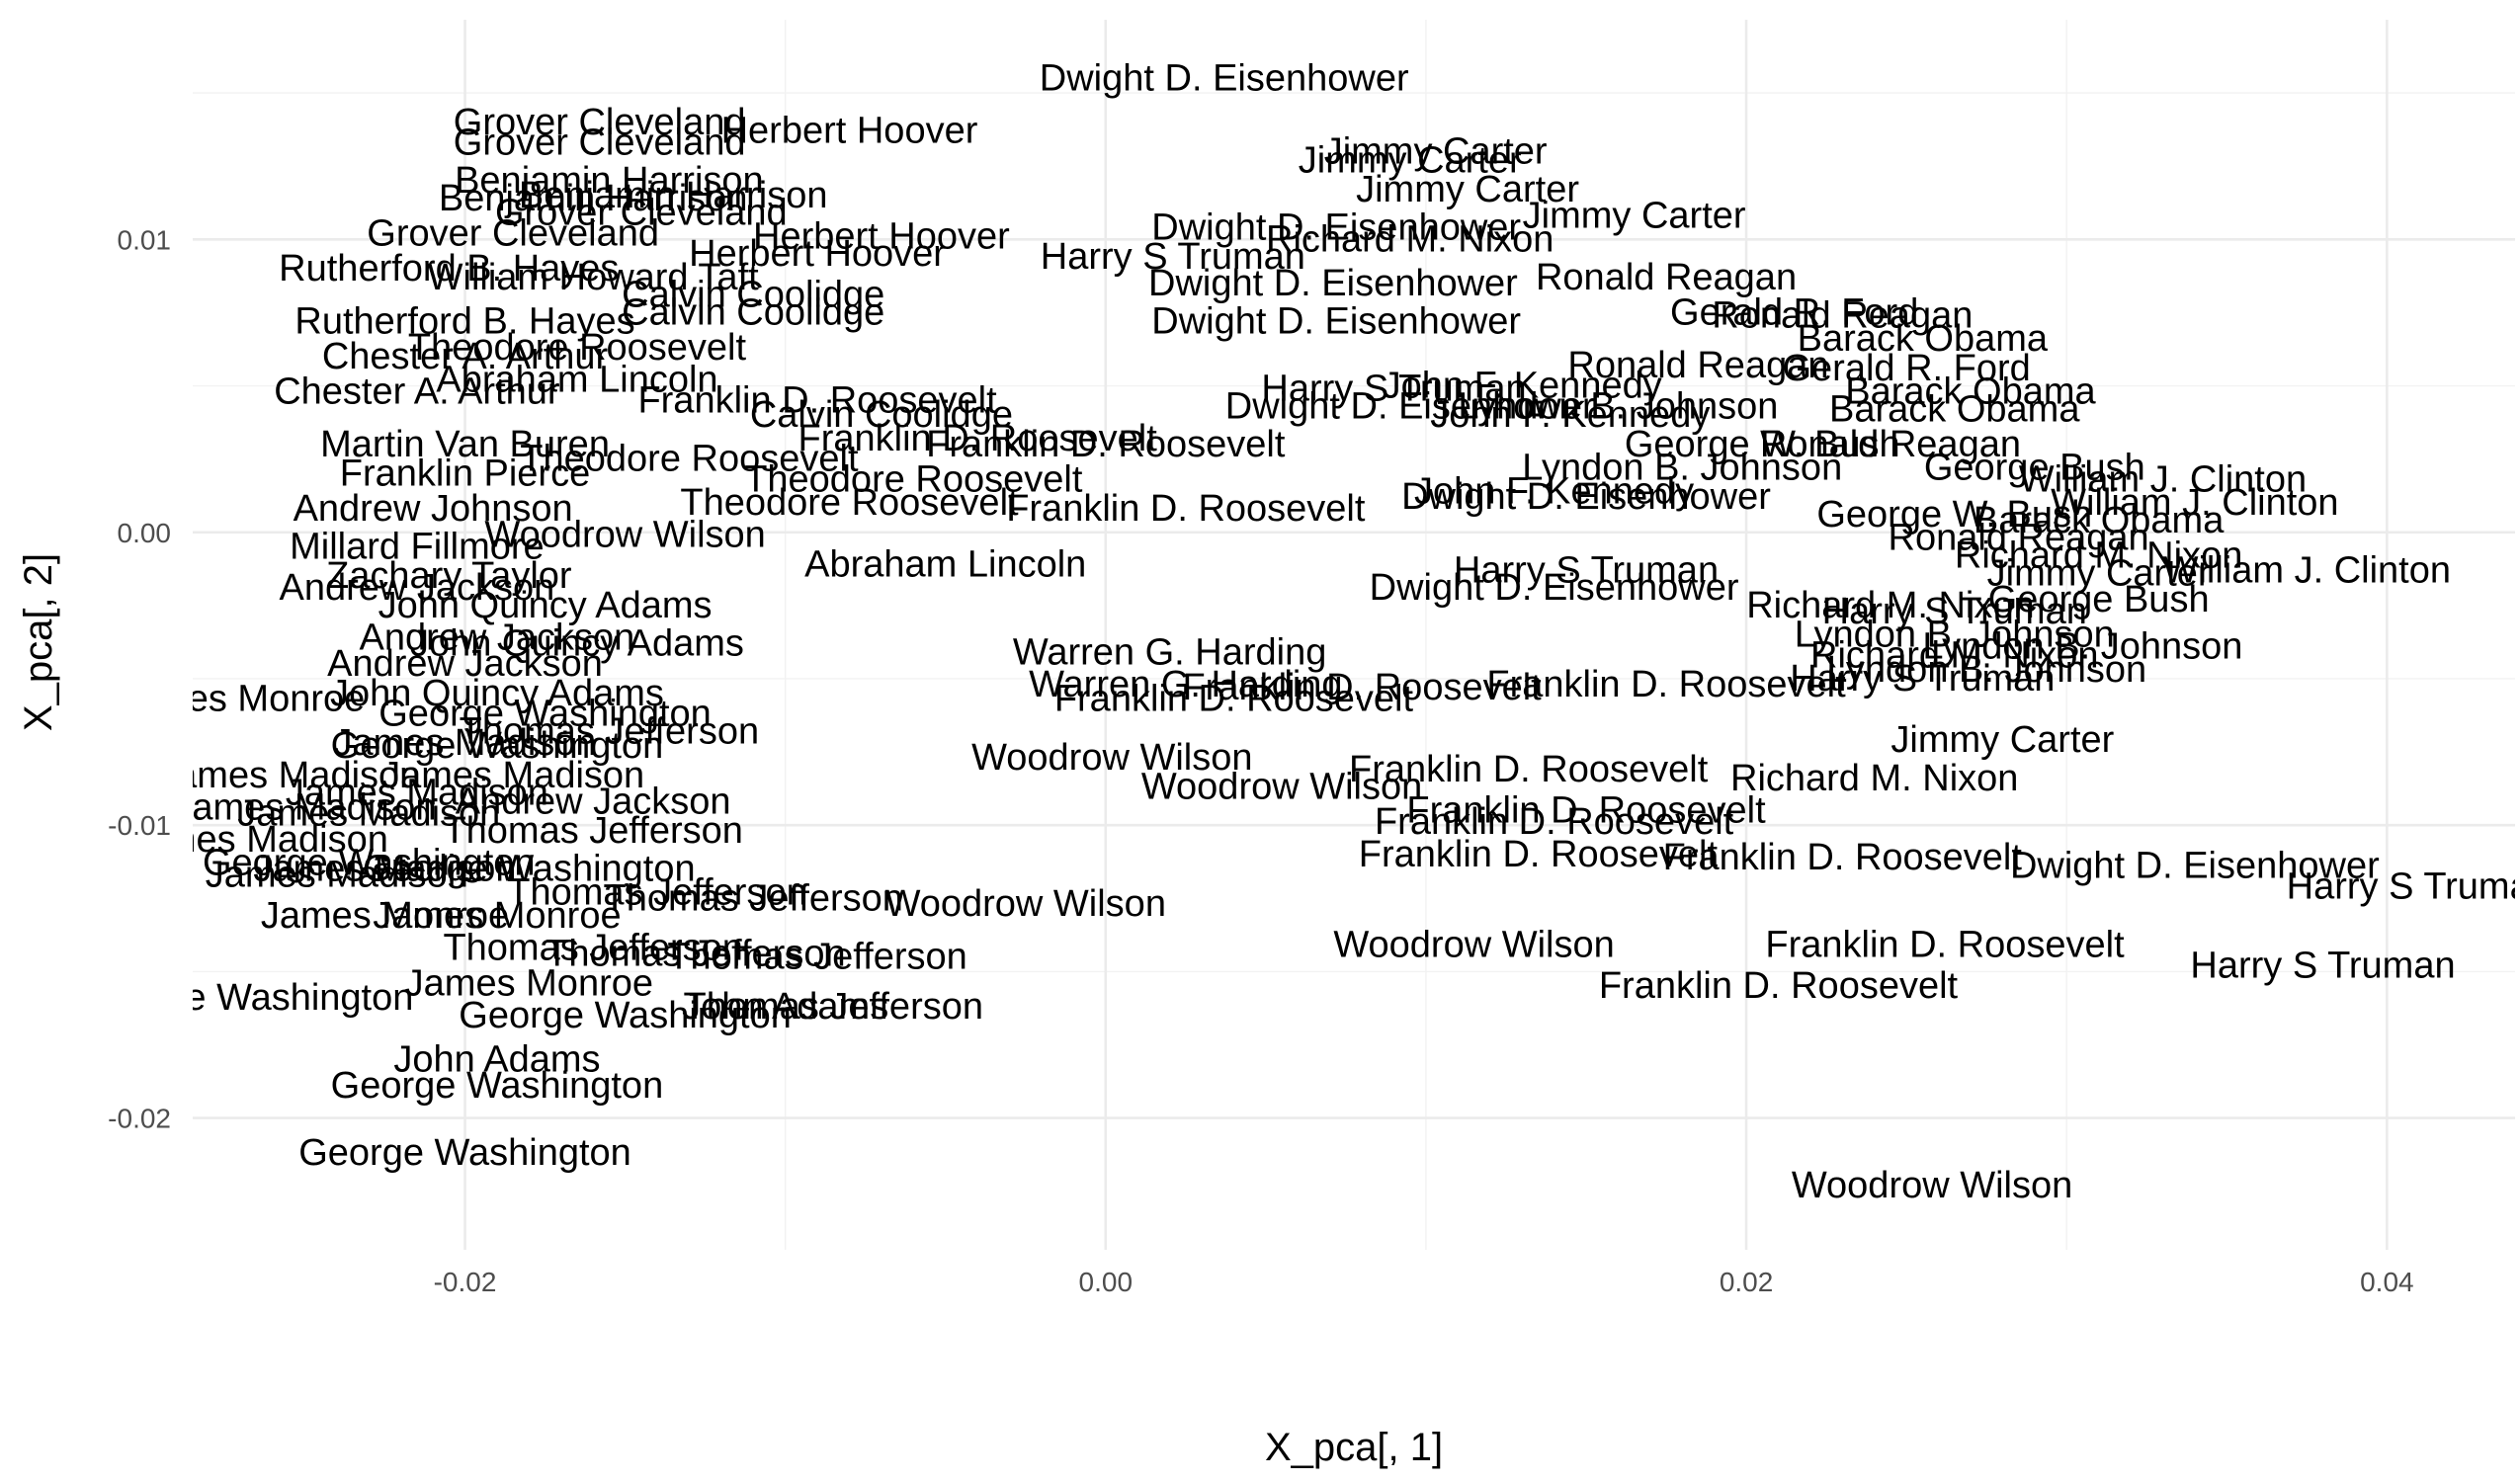 The height and width of the screenshot is (1482, 2520). I want to click on x-axis-title: X_pca[, 1], so click(1354, 1447).